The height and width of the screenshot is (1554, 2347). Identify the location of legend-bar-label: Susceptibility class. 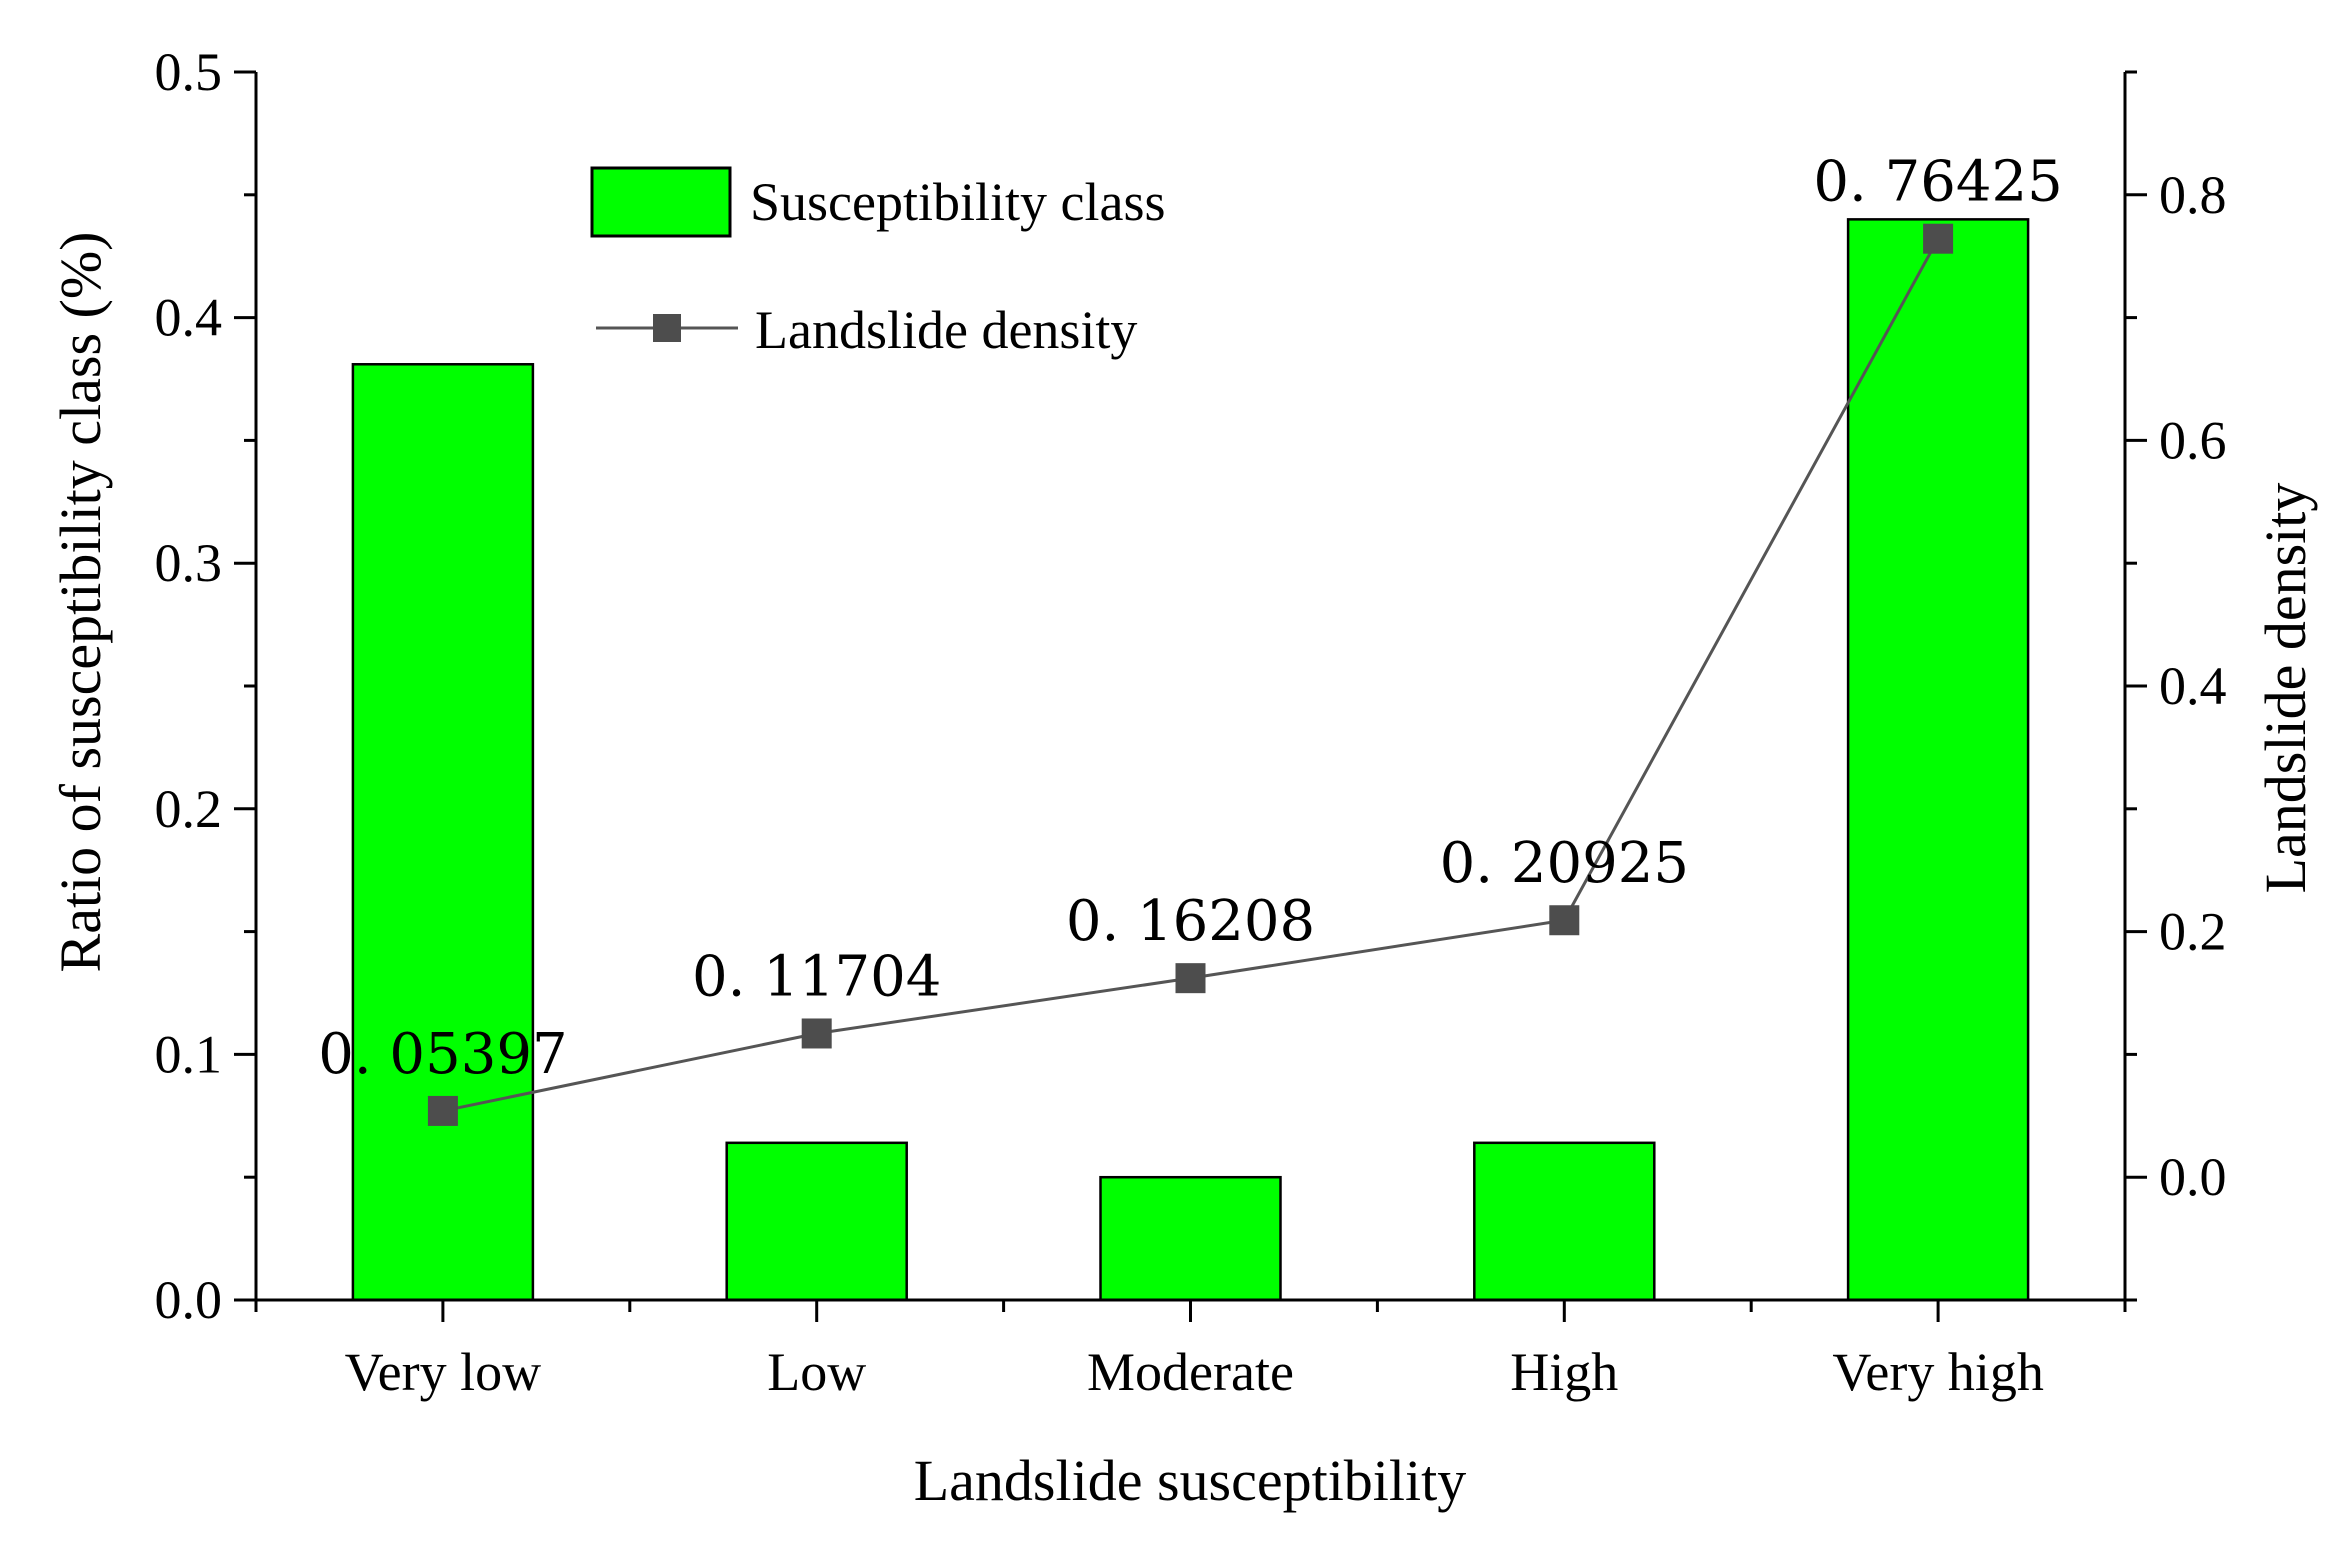
(957, 202).